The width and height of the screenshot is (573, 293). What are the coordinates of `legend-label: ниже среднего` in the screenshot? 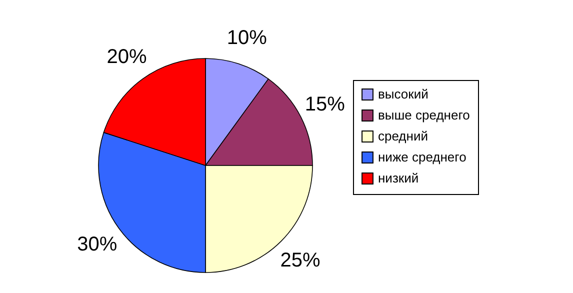 It's located at (422, 157).